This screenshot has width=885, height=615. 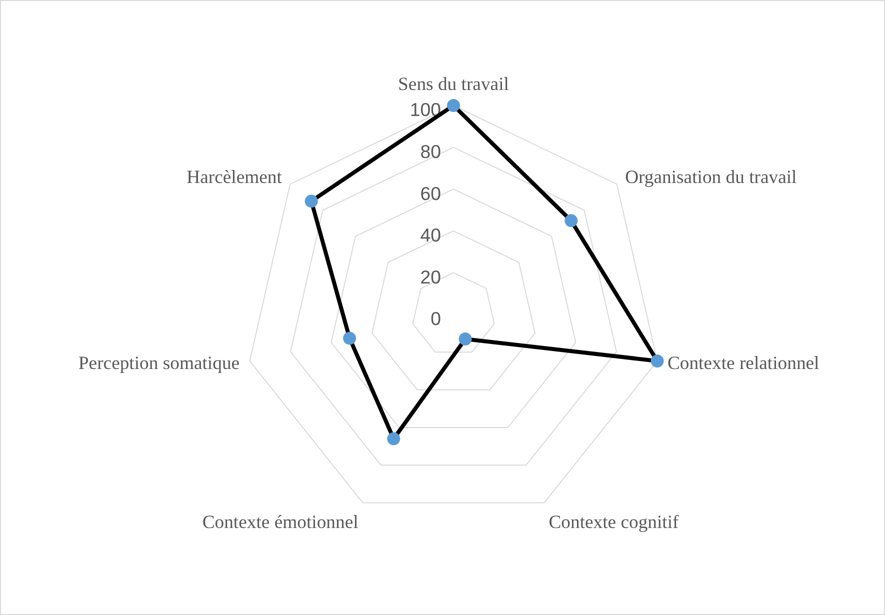 I want to click on spoke-label: Contexte émotionnel, so click(x=280, y=523).